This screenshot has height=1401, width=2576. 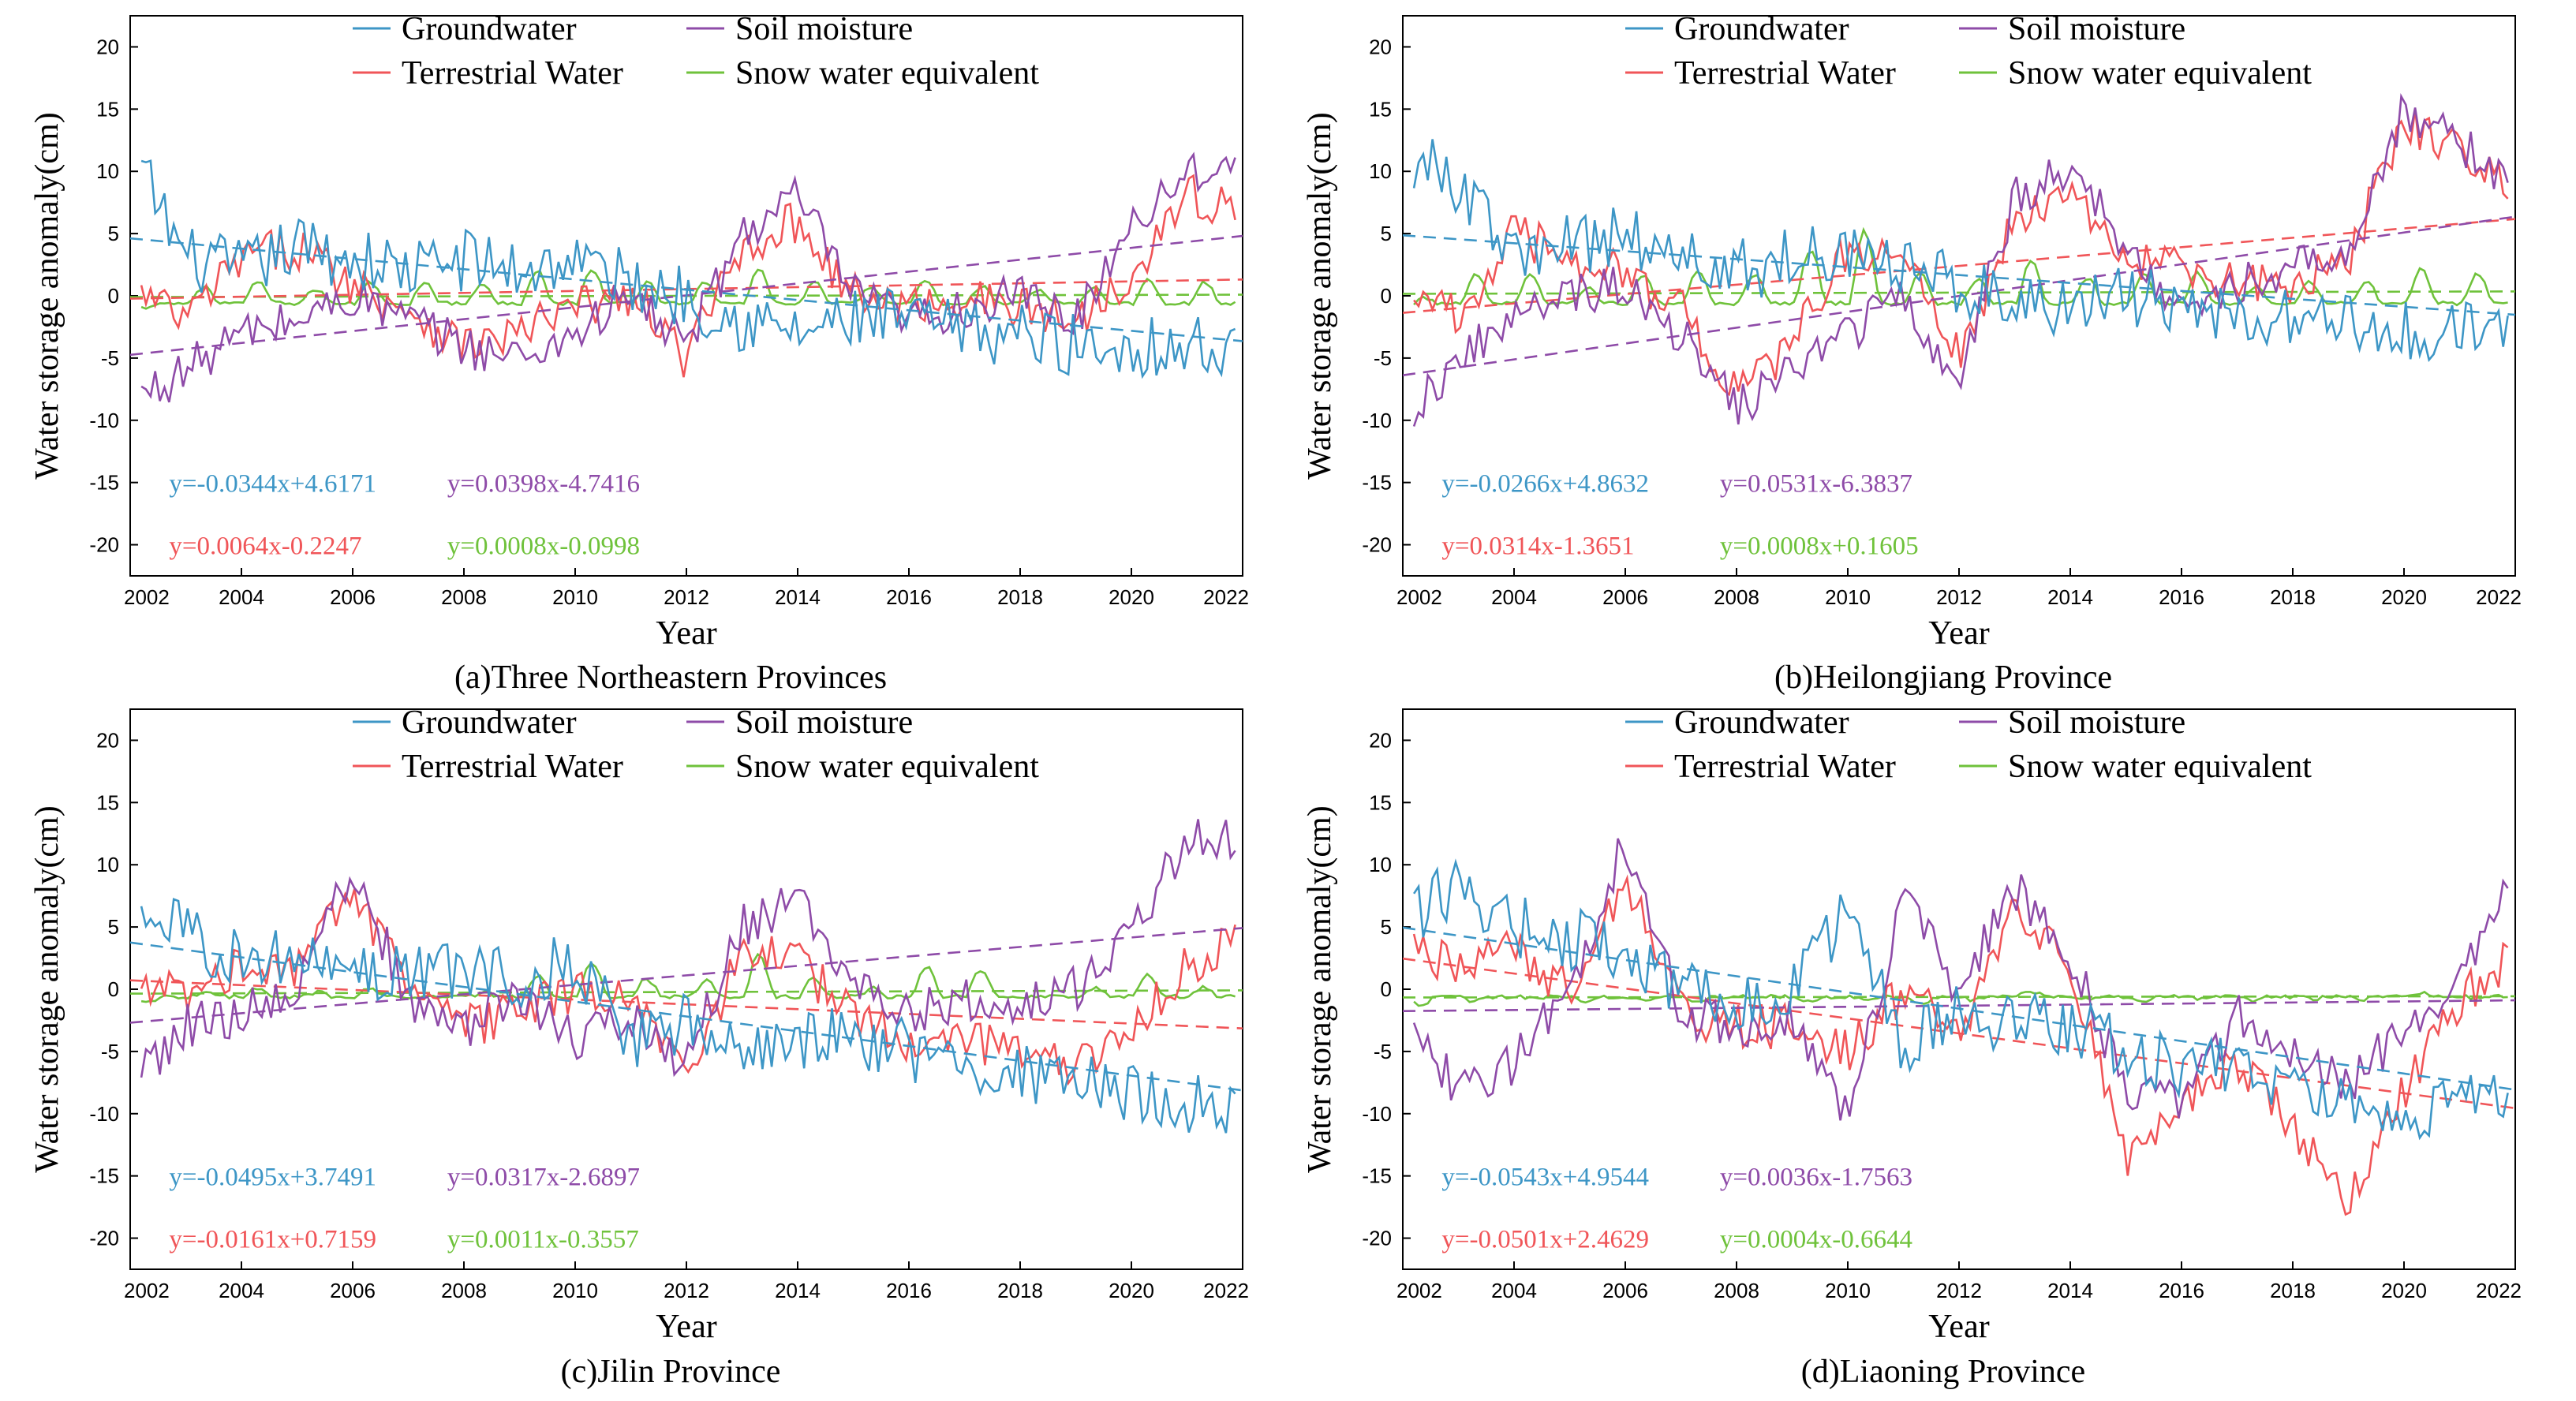 What do you see at coordinates (272, 1178) in the screenshot?
I see `regression-equation: y=-0.0495x+3.7491` at bounding box center [272, 1178].